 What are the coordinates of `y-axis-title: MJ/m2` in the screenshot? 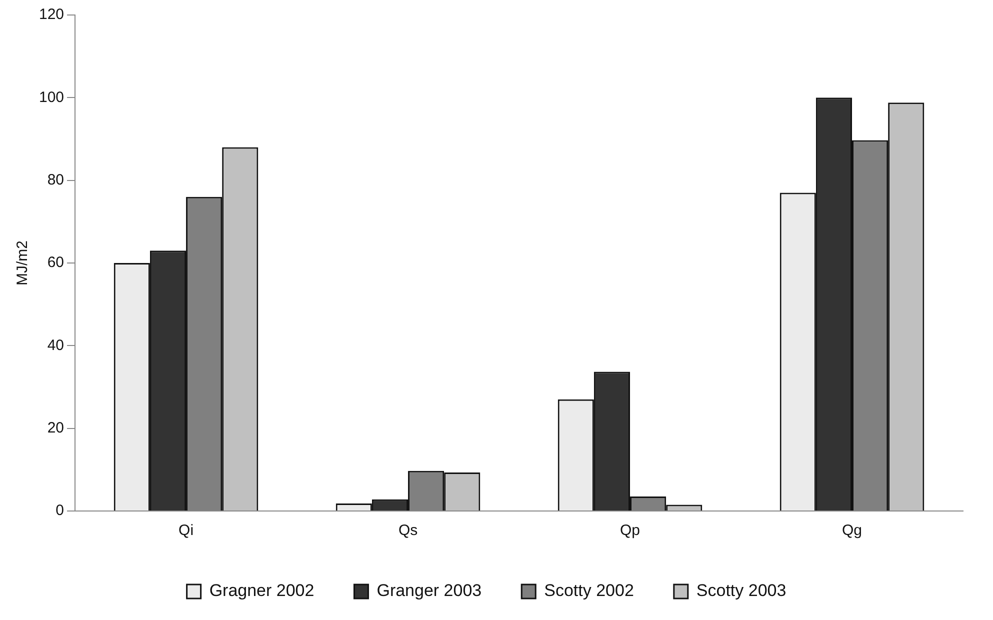 It's located at (23, 263).